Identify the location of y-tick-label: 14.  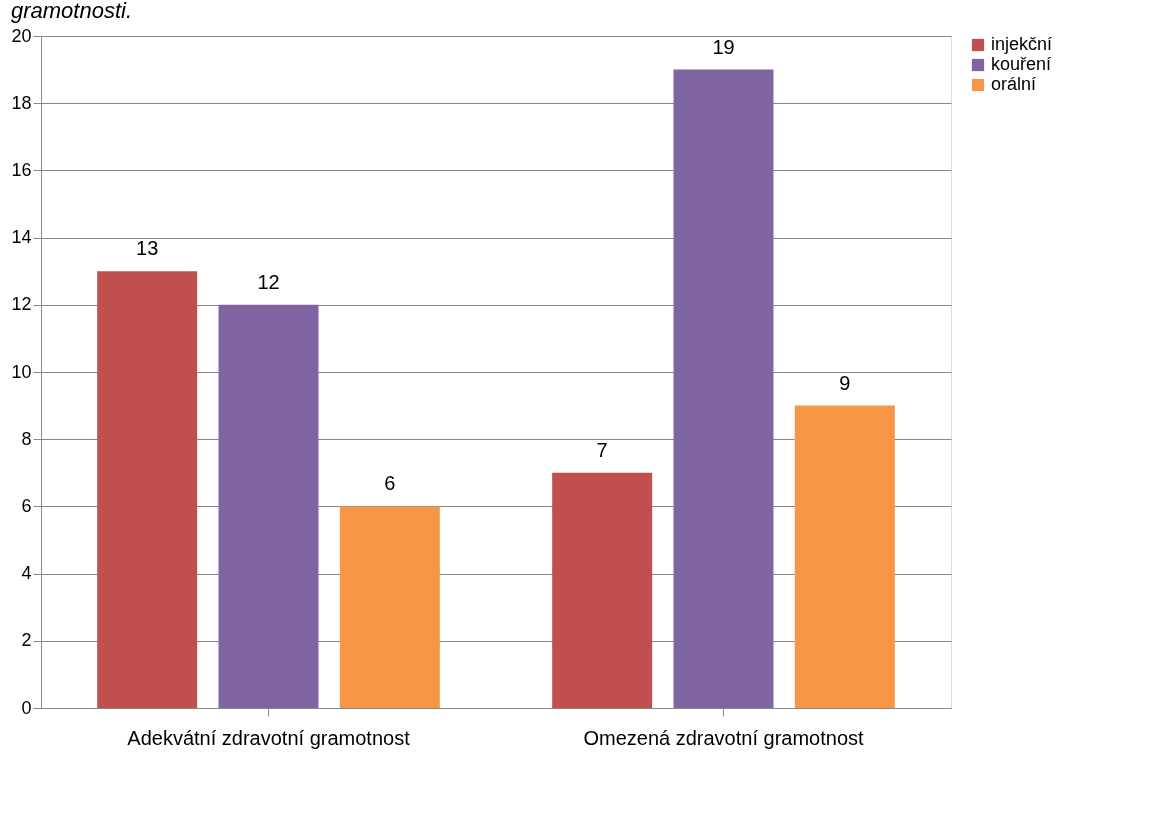
(21, 237).